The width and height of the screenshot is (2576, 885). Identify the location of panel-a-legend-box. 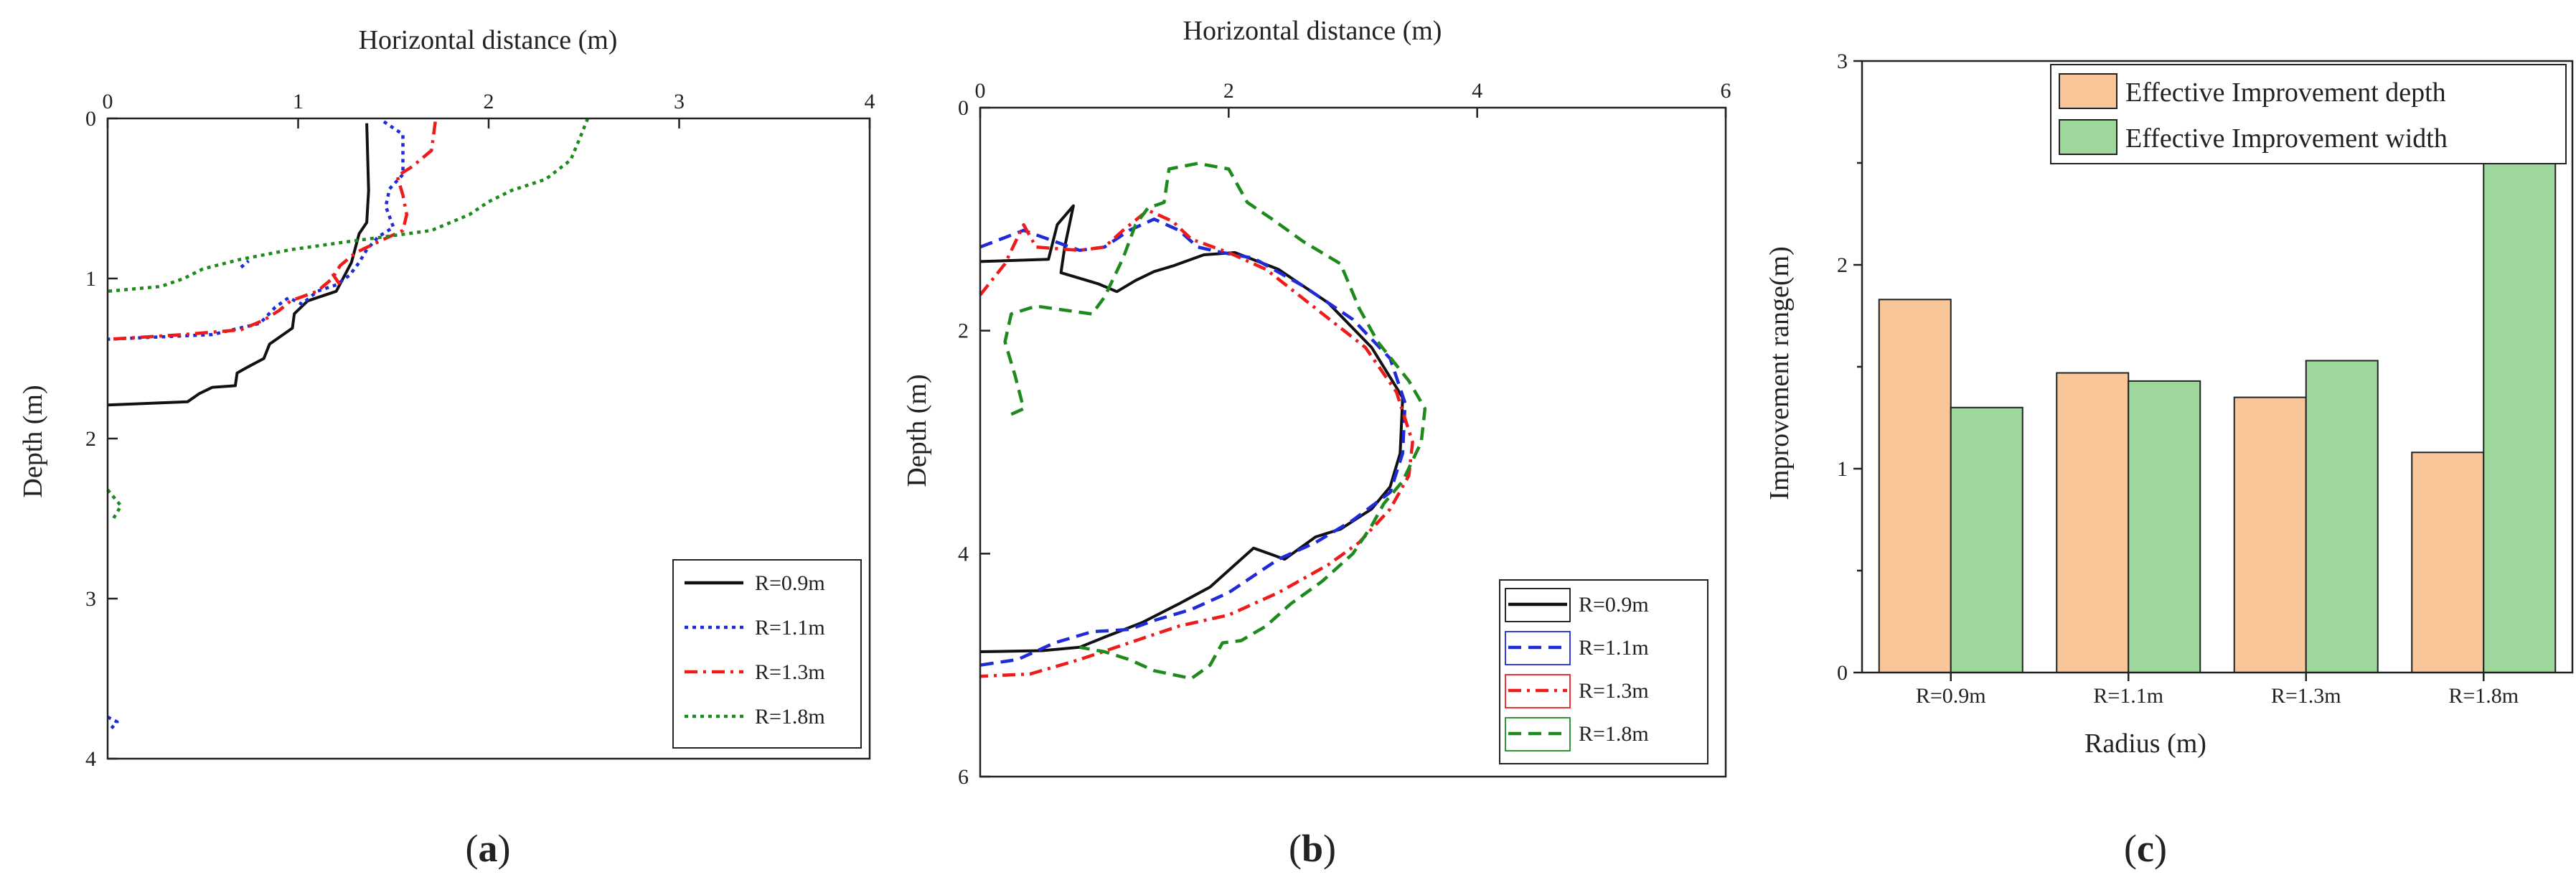
(767, 654).